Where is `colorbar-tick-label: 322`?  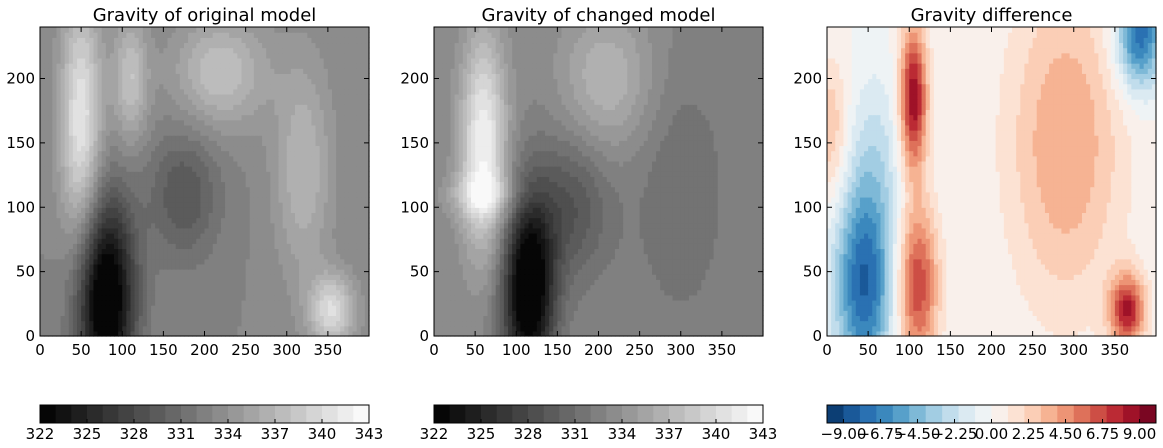 colorbar-tick-label: 322 is located at coordinates (40, 434).